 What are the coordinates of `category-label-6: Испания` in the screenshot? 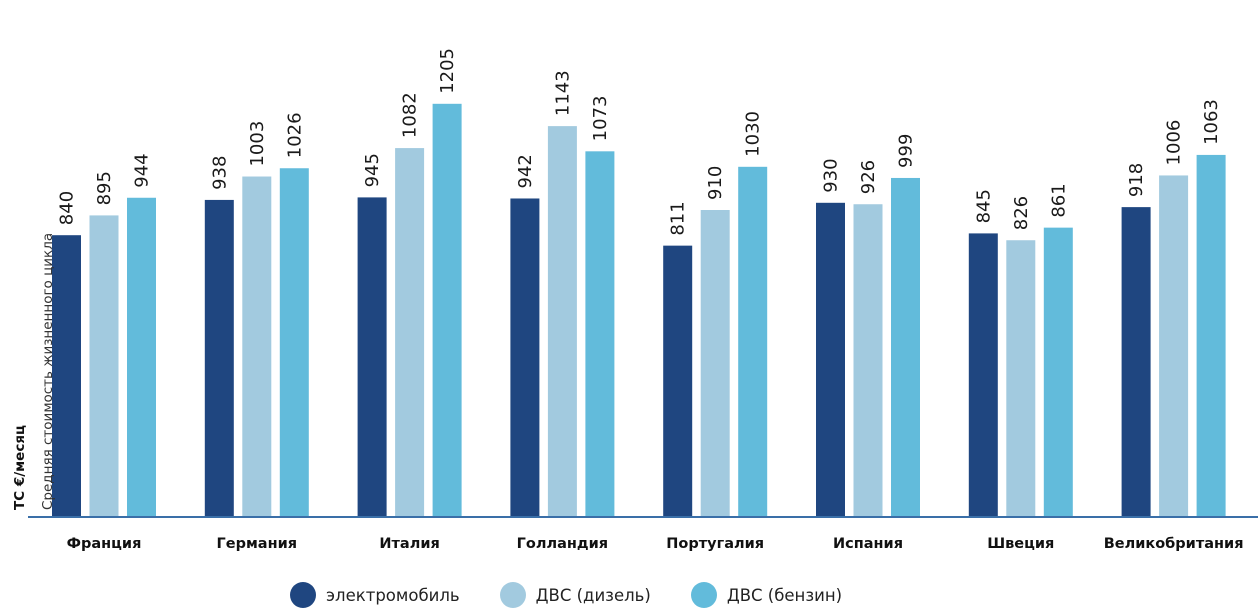 It's located at (868, 544).